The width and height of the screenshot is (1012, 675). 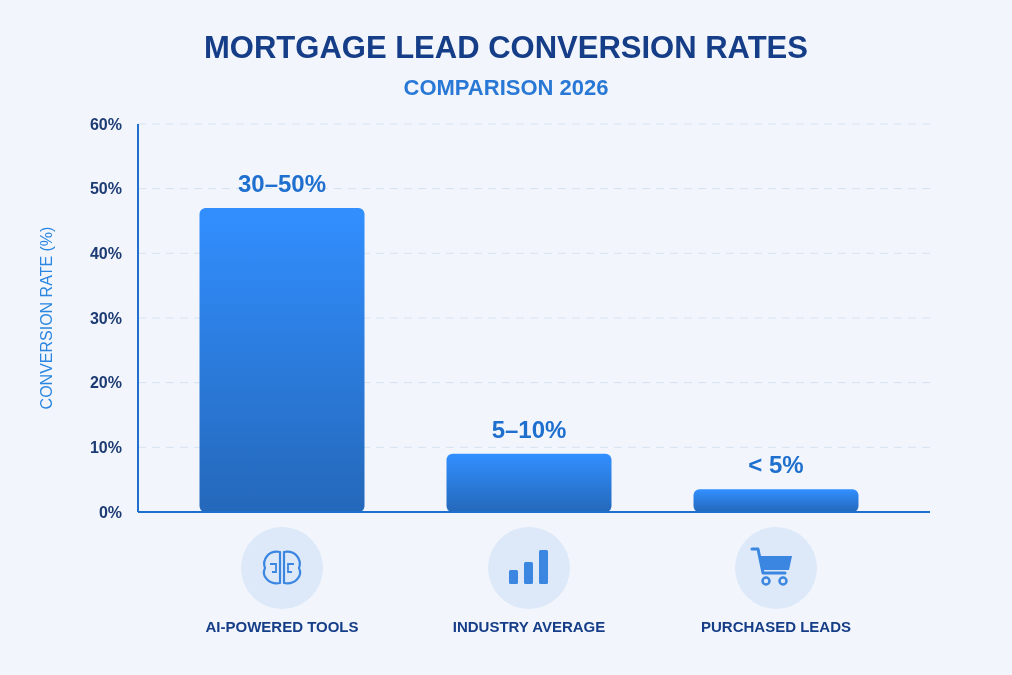 What do you see at coordinates (105, 383) in the screenshot?
I see `y-tick-label: 20%` at bounding box center [105, 383].